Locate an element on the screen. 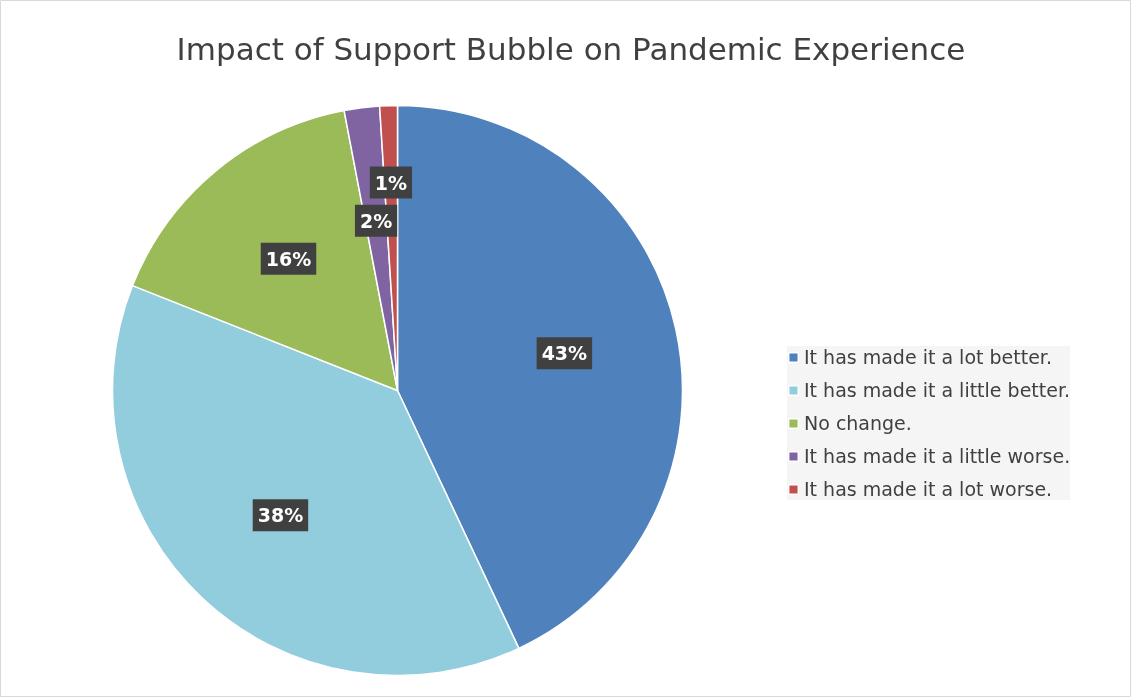 This screenshot has width=1131, height=697. legend-label: It has made it a little better. is located at coordinates (937, 390).